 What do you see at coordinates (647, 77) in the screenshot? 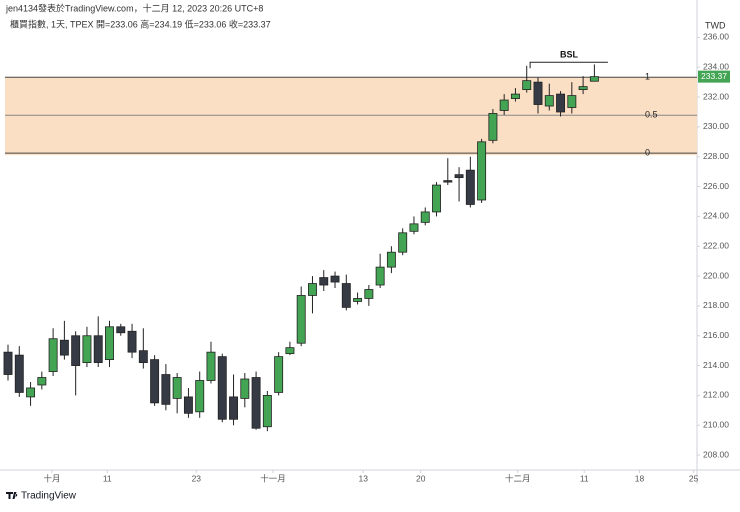
I see `fib-level-label: 1` at bounding box center [647, 77].